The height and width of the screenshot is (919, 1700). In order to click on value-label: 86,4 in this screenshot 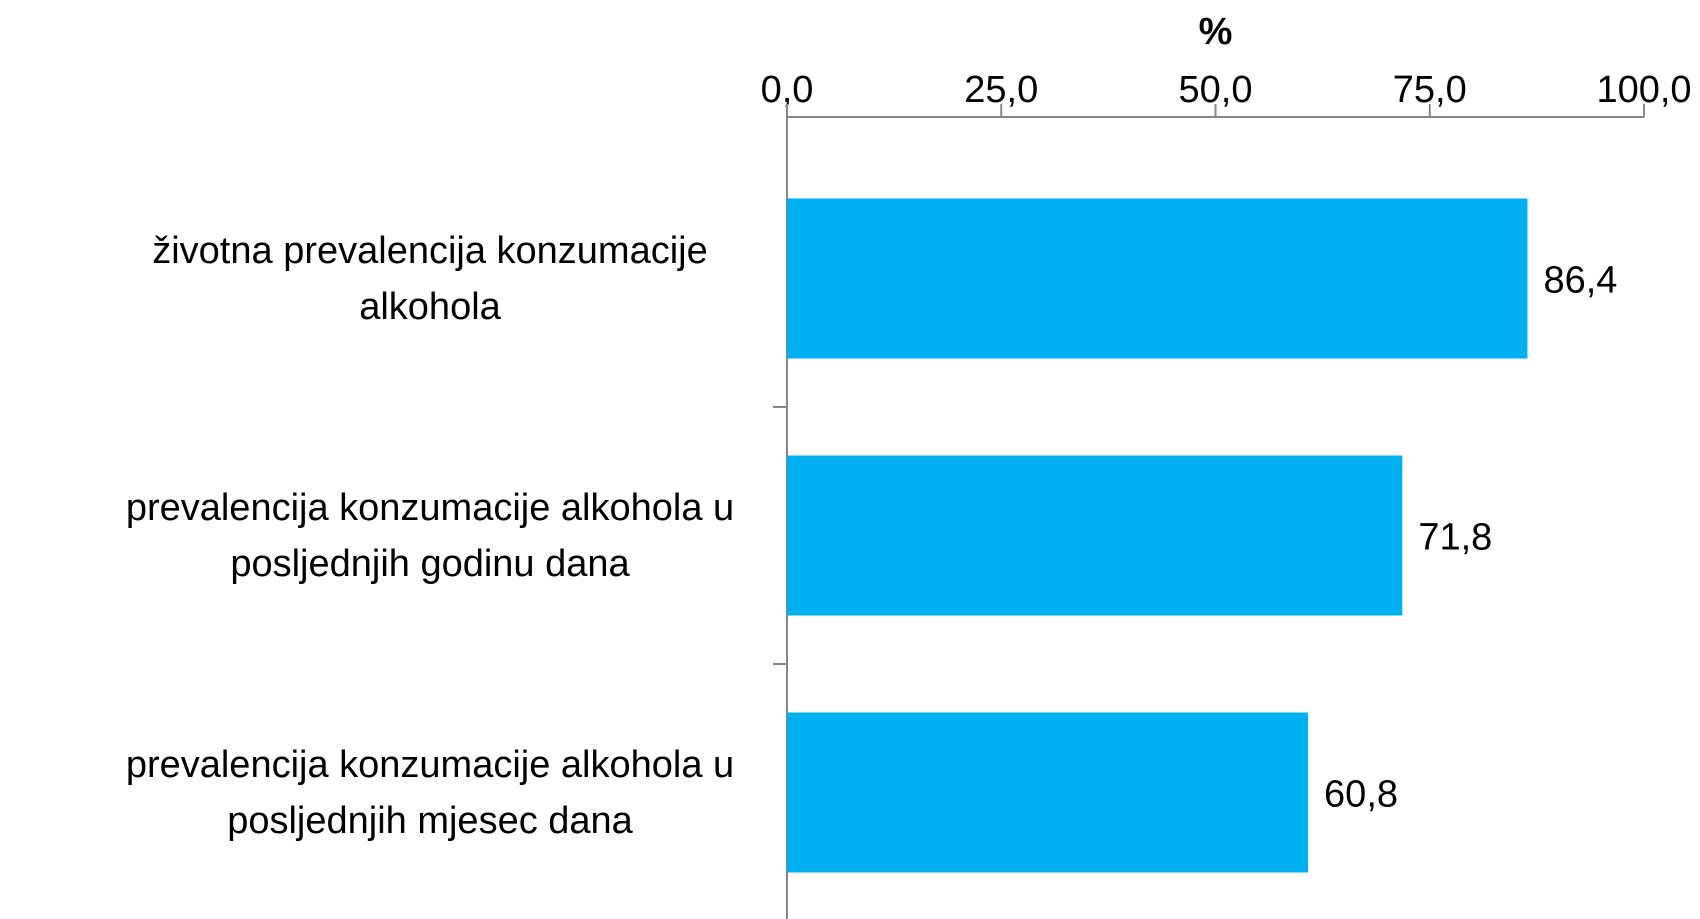, I will do `click(1580, 281)`.